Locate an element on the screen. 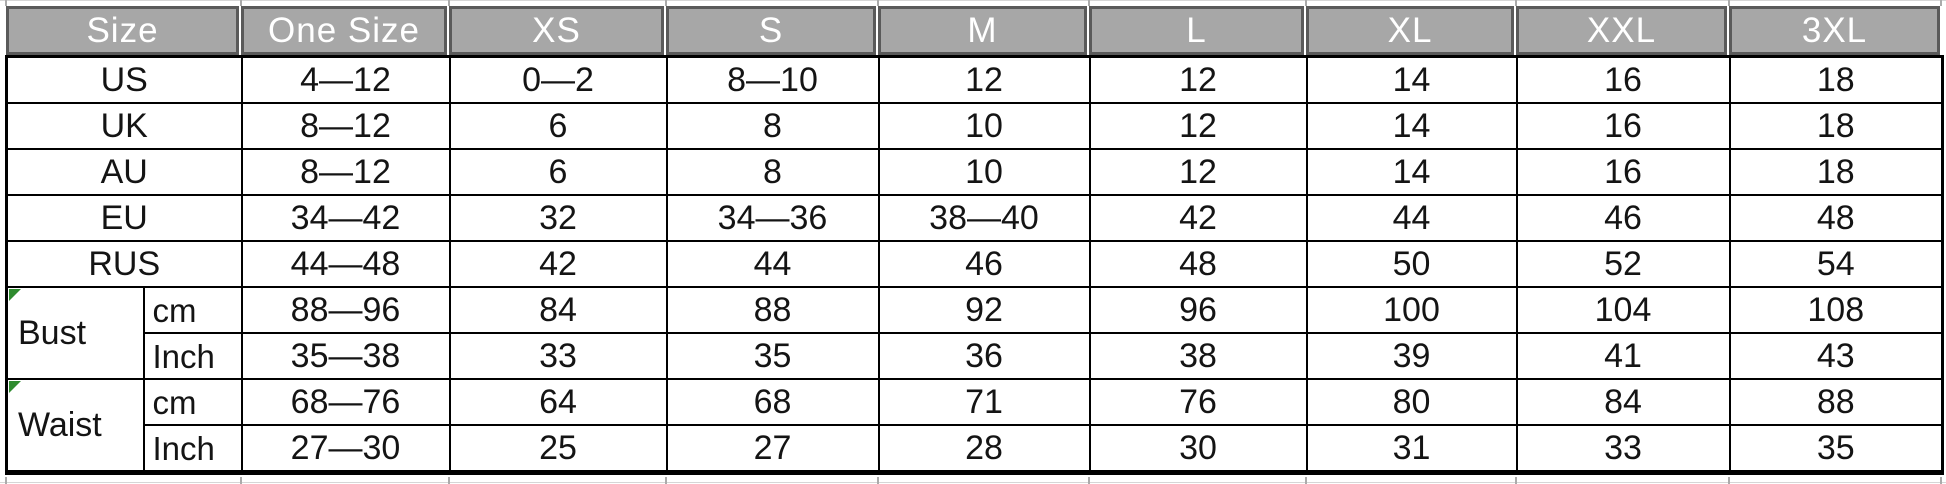  table-row: Inch 27—30 25 27 28 30 31 33 35 is located at coordinates (975, 449).